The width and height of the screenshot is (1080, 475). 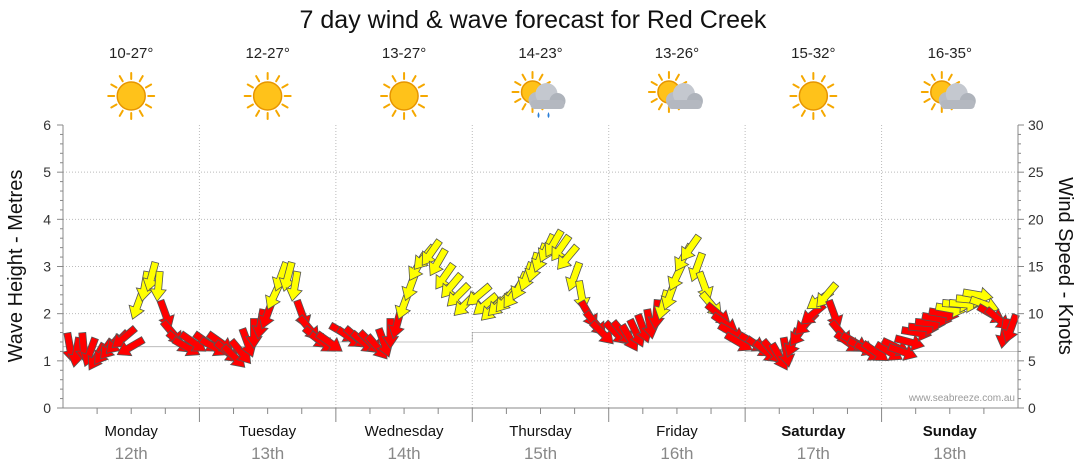 I want to click on left-tick-label: 2, so click(x=47, y=314).